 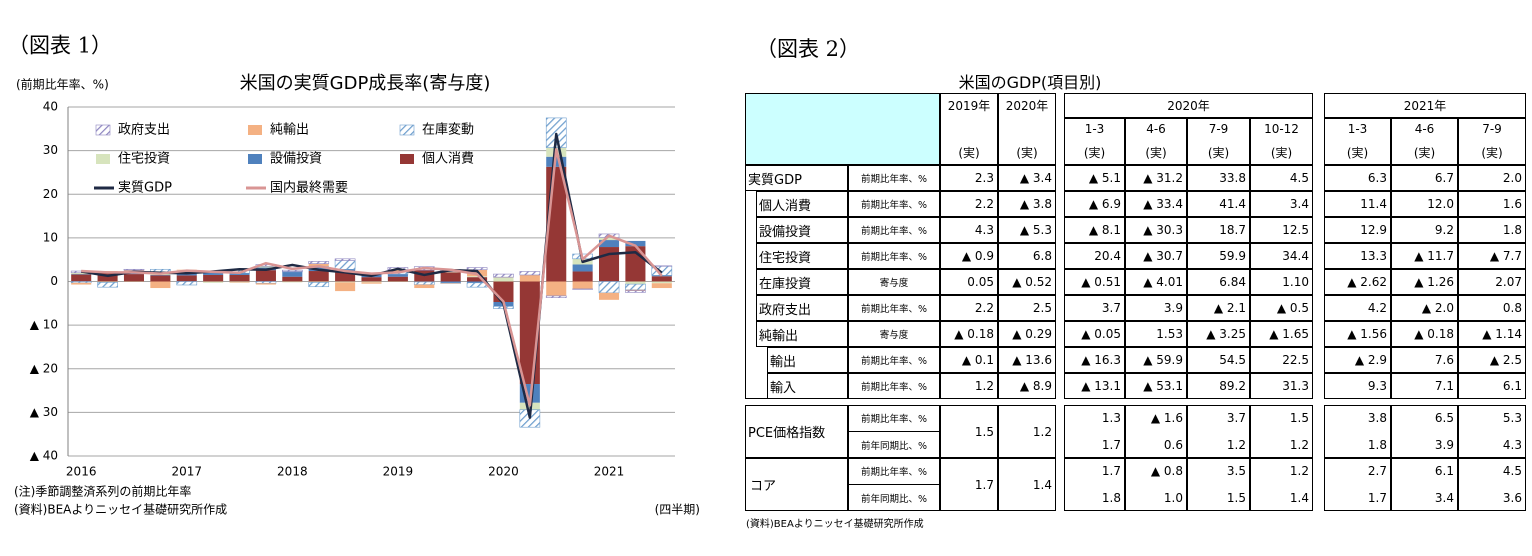 I want to click on table-value: 13.3, so click(x=1373, y=256).